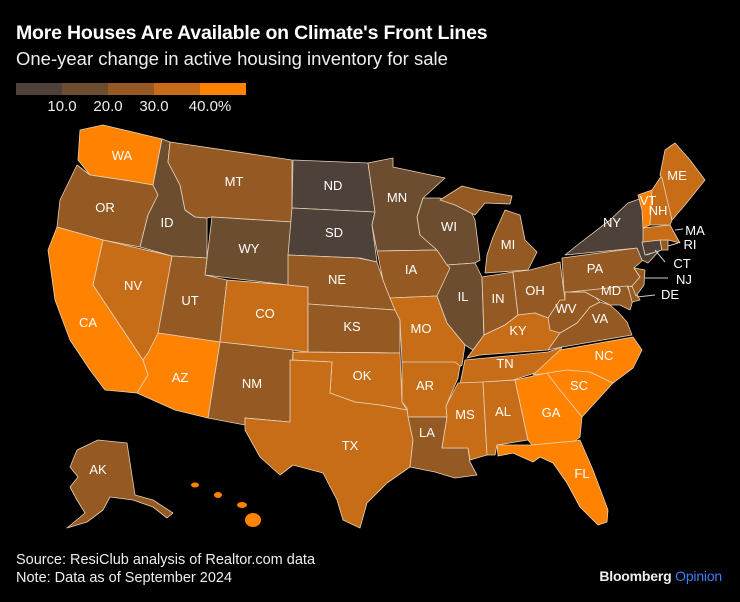  I want to click on state-label-ks: KS, so click(352, 326).